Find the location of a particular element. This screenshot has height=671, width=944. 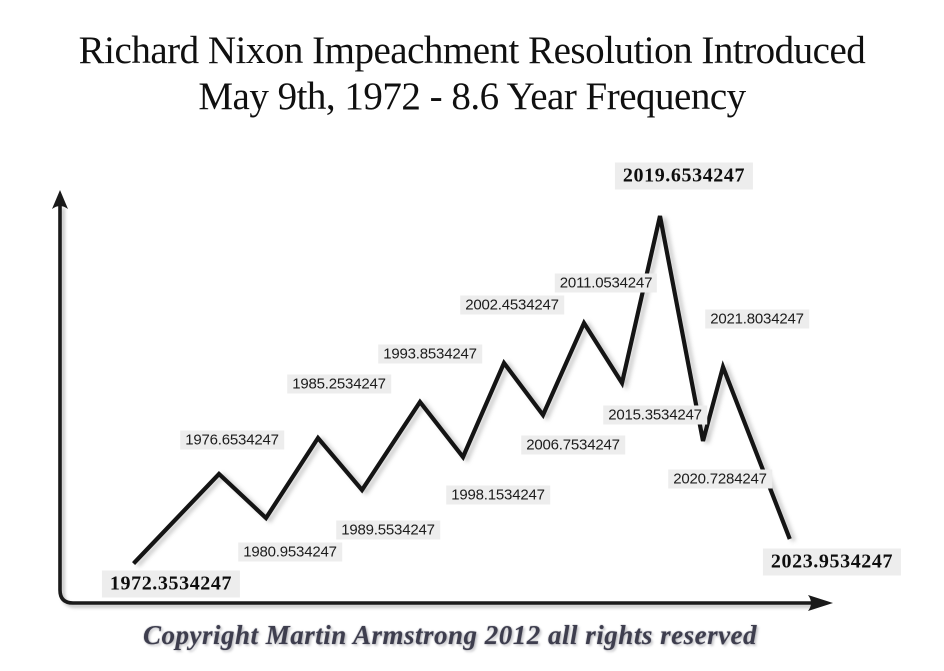

cycle-point-label-2006.7534247: 2006.7534247 is located at coordinates (573, 445).